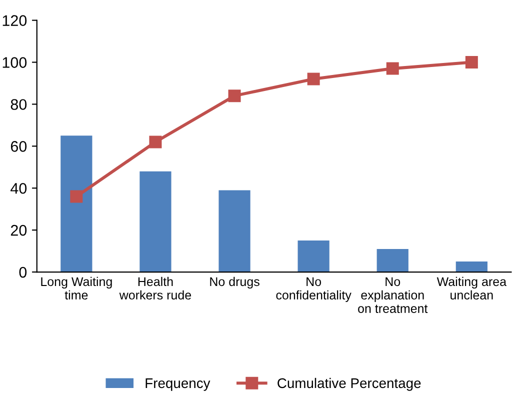 The image size is (527, 406). I want to click on y-tick-label: 100, so click(14, 62).